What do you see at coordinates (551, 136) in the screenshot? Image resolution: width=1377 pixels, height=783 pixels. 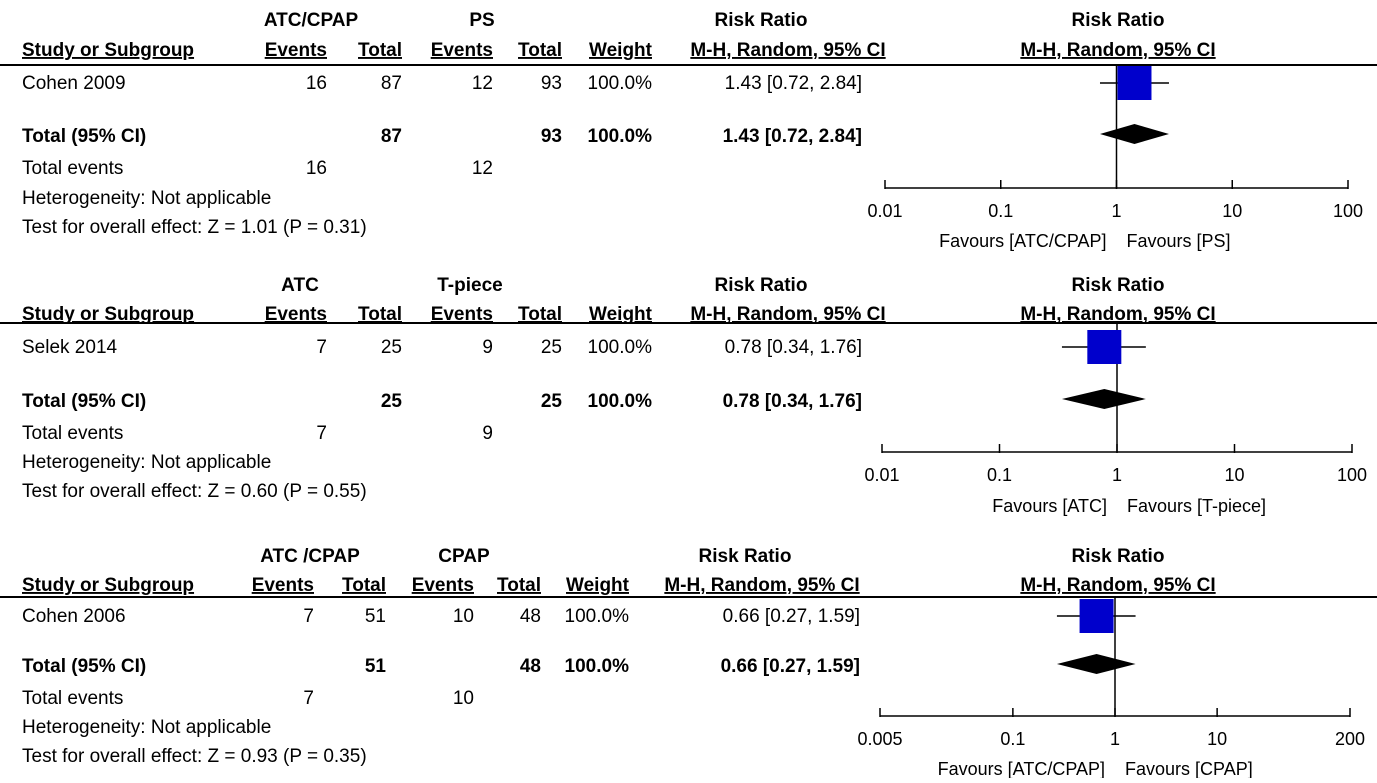 I see `total-total-2: 93` at bounding box center [551, 136].